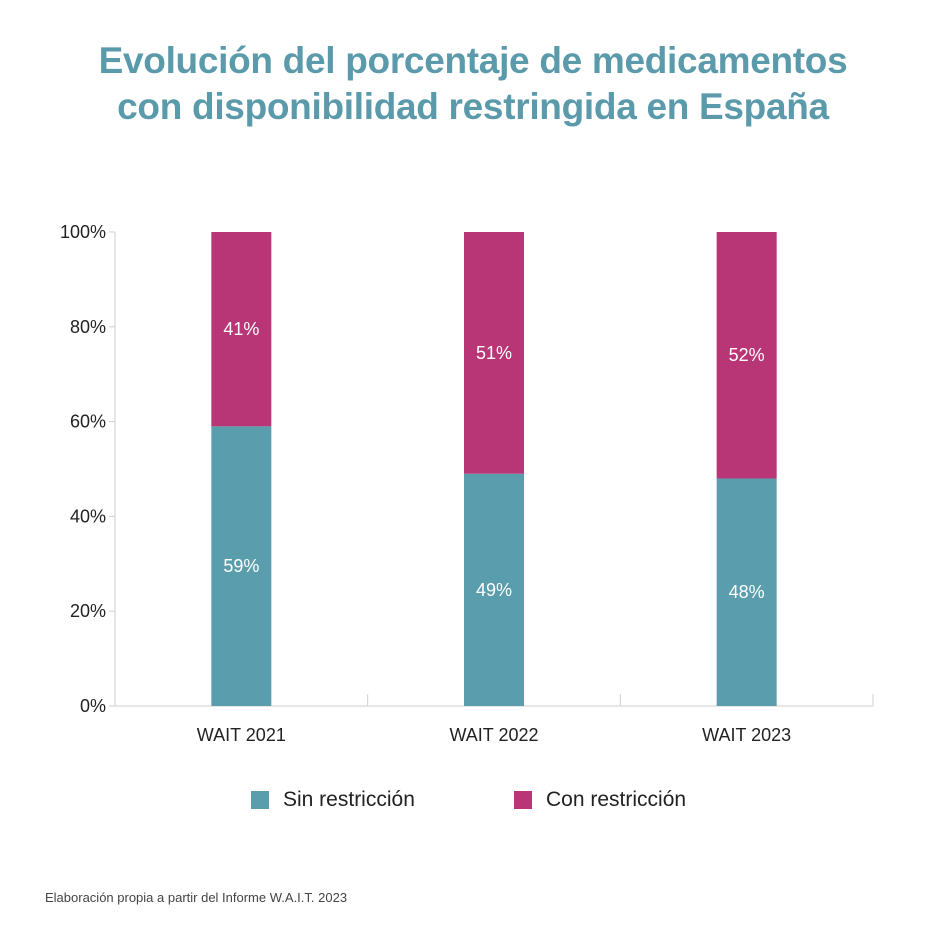  I want to click on data-label: 48%, so click(747, 592).